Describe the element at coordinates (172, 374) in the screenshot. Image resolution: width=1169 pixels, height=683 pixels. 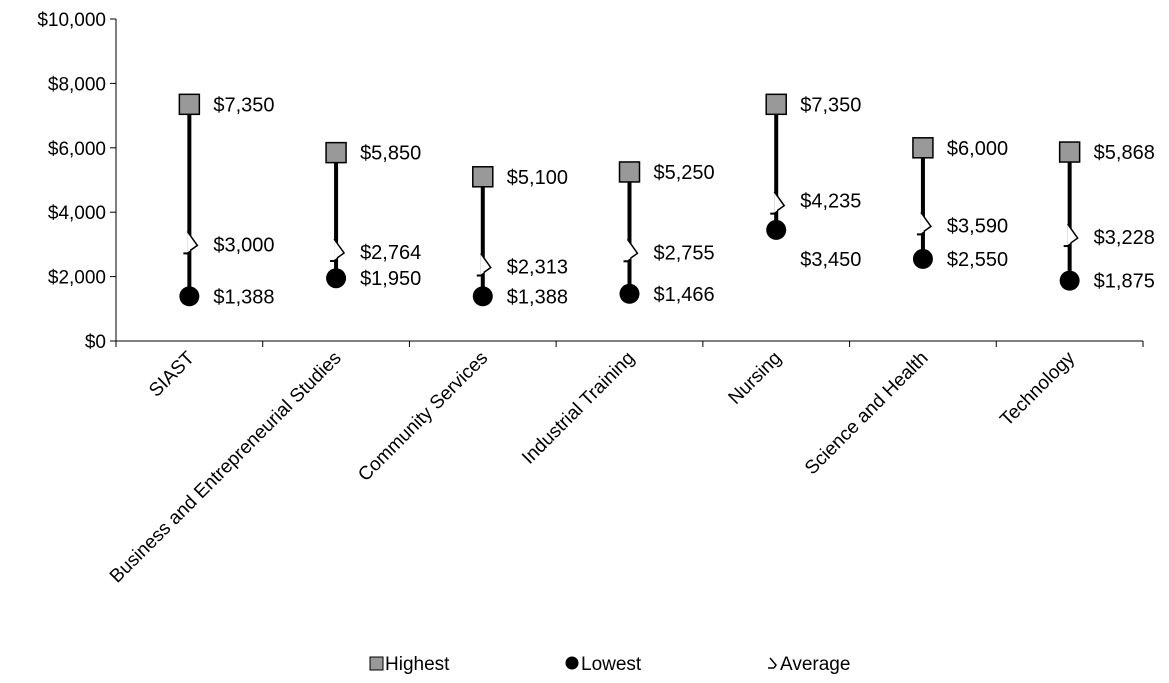
I see `category-label: SIAST` at that location.